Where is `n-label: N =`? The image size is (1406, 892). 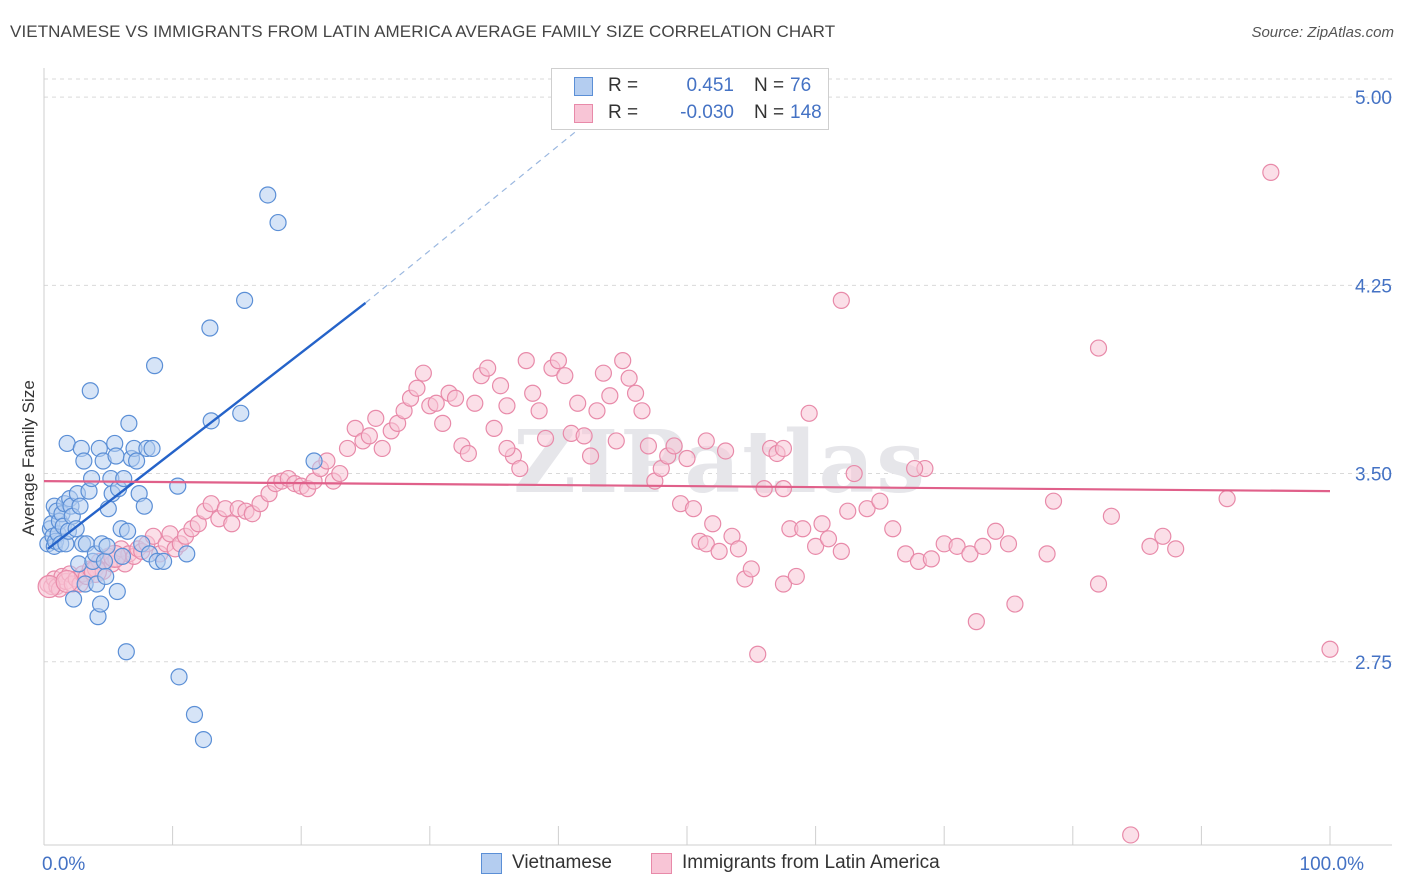
n-label: N = is located at coordinates (769, 112).